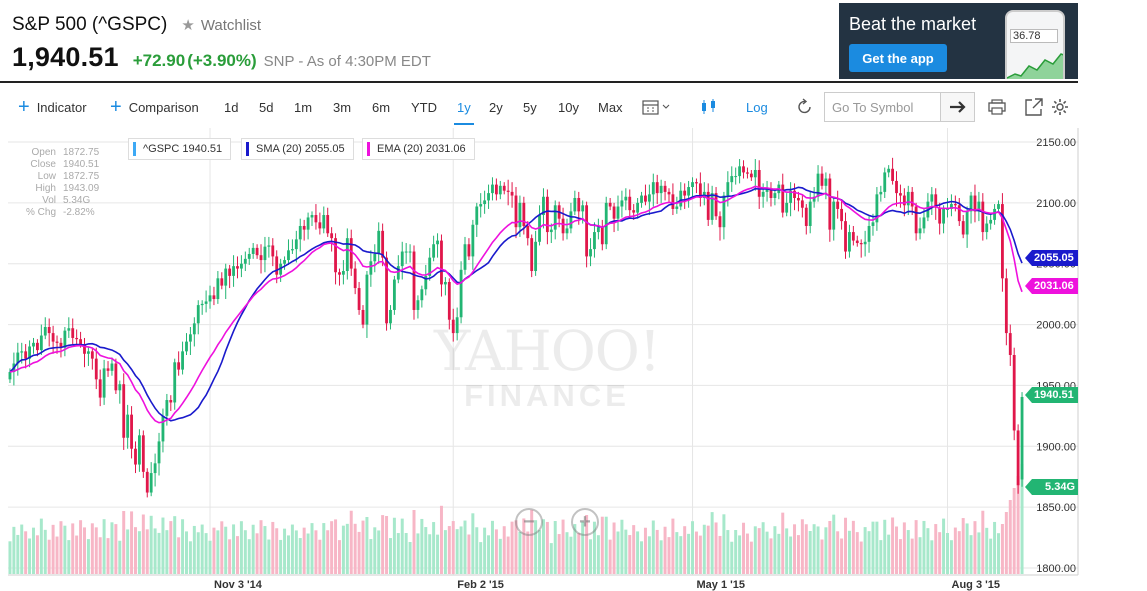 This screenshot has width=1147, height=591. I want to click on get-app-button: Get the app, so click(898, 58).